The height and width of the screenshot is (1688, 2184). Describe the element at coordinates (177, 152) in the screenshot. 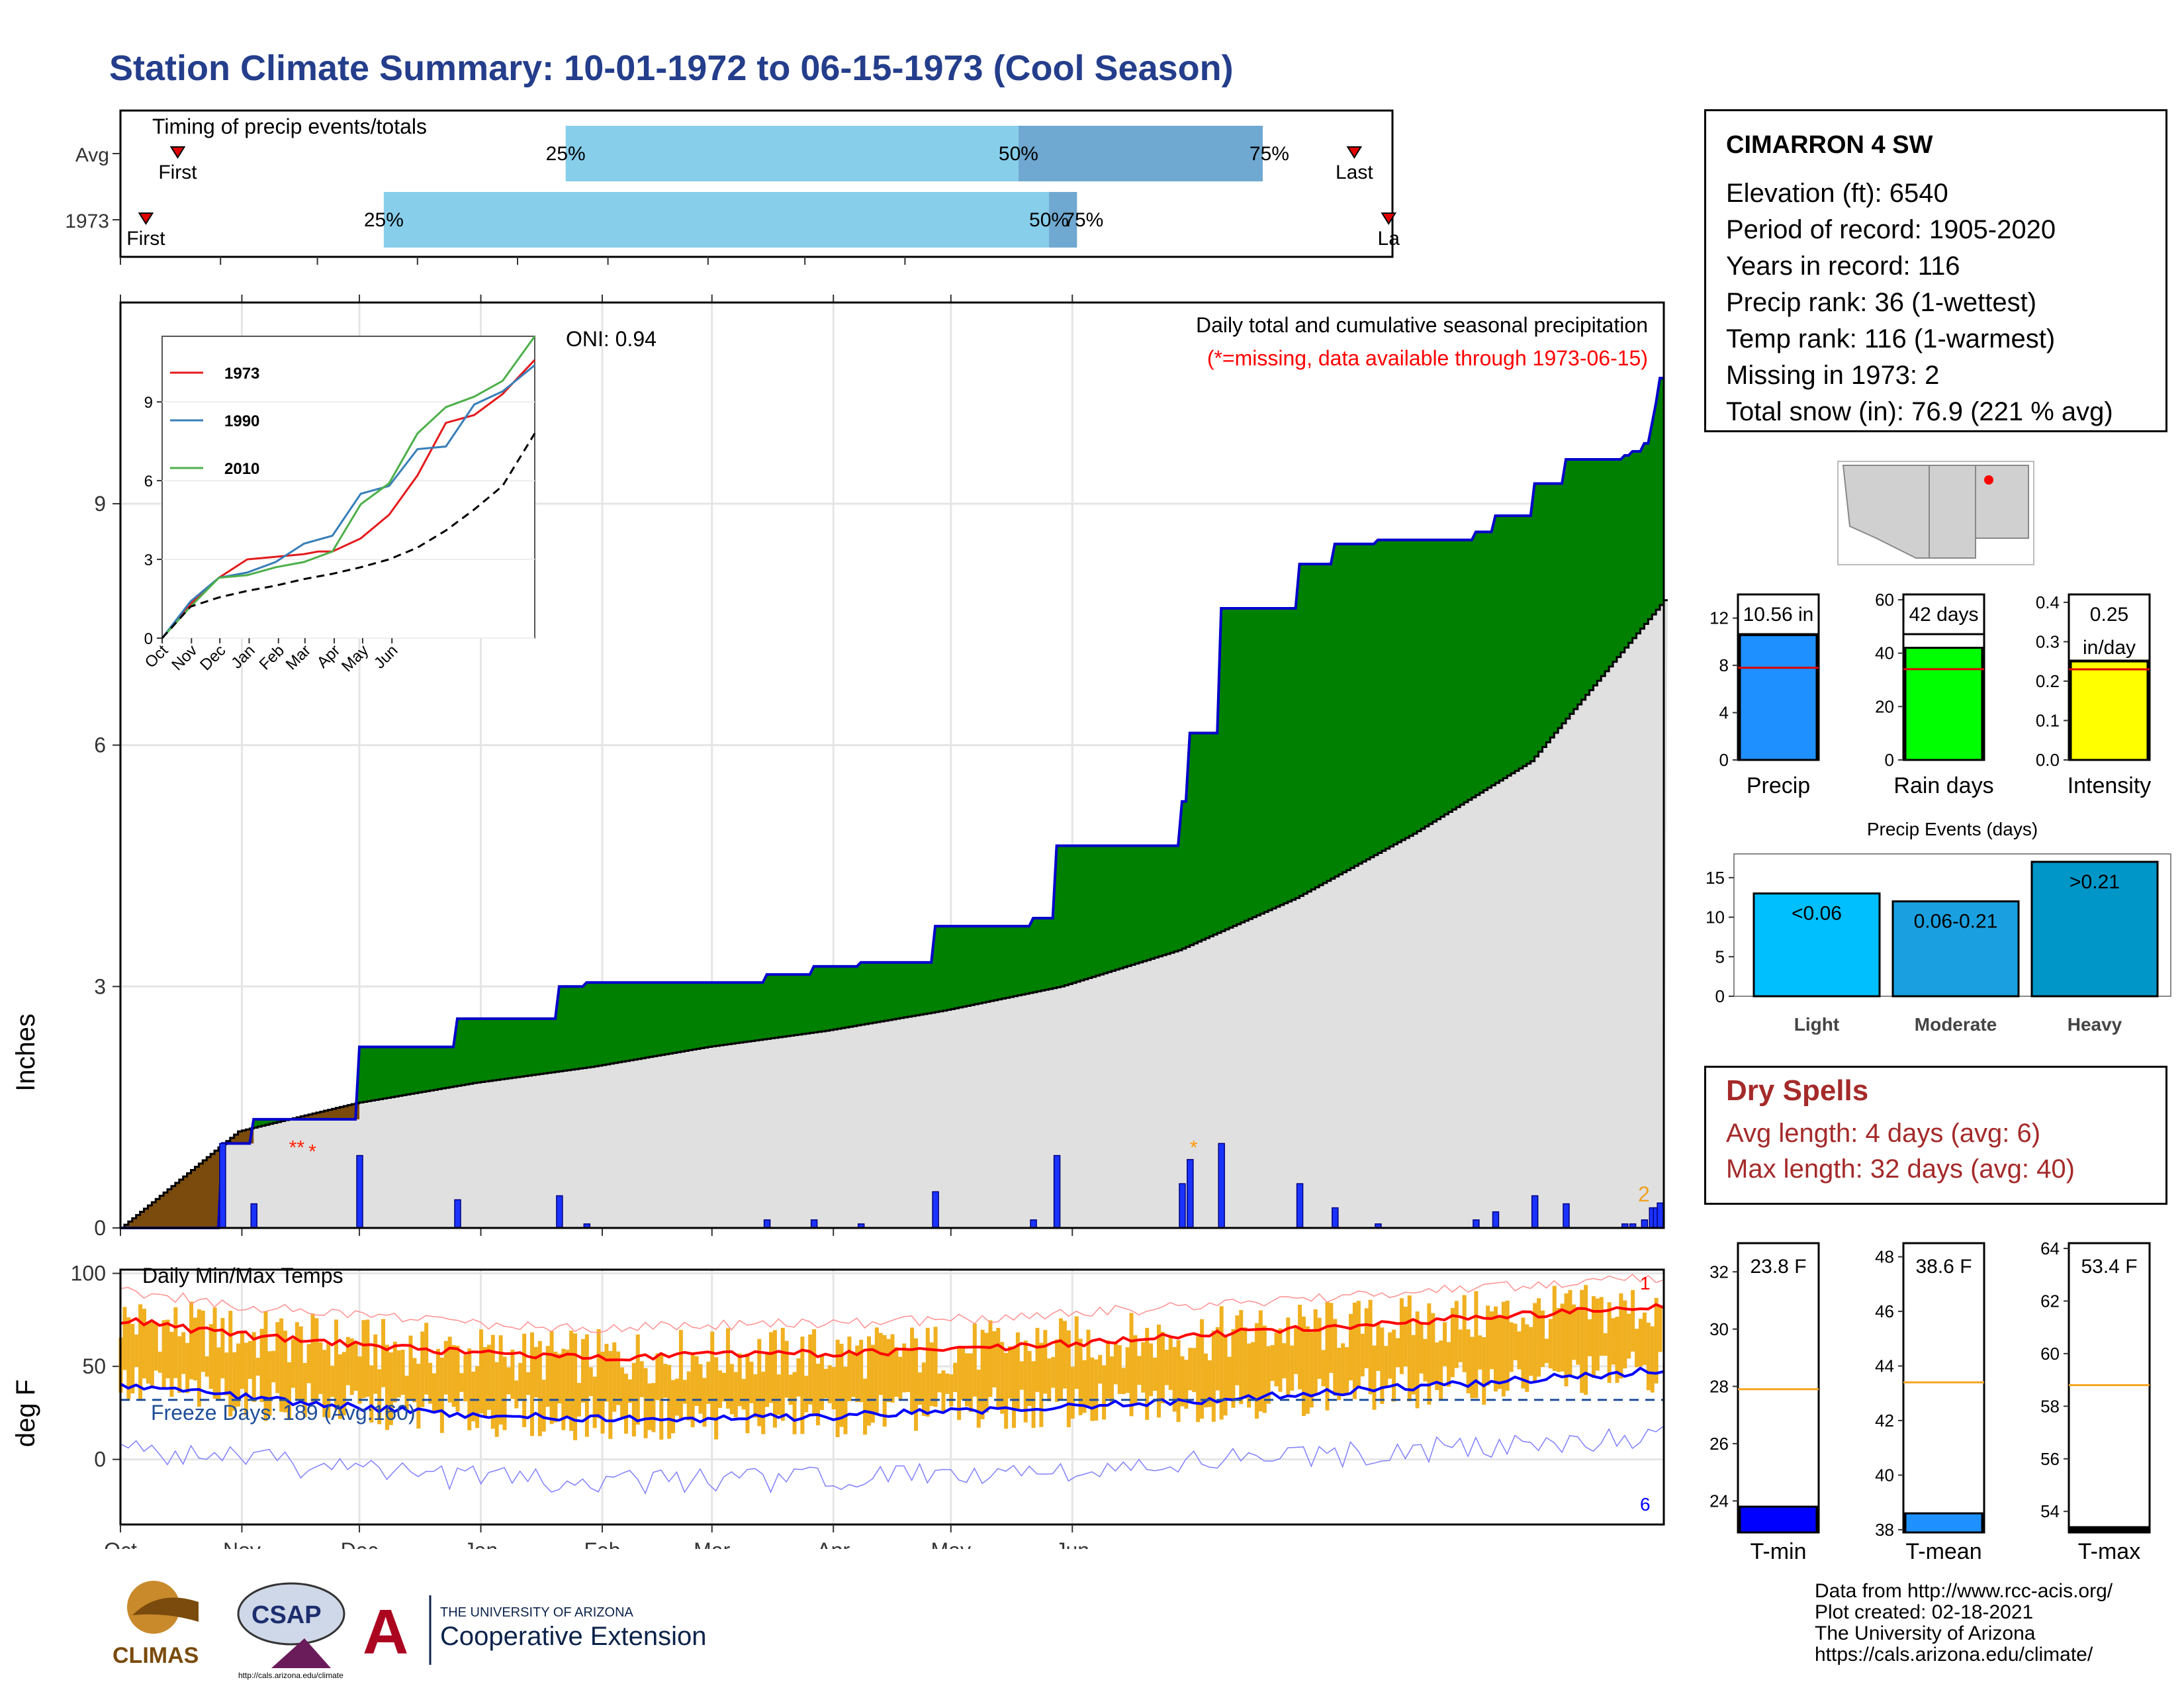

I see `first-event-marker` at that location.